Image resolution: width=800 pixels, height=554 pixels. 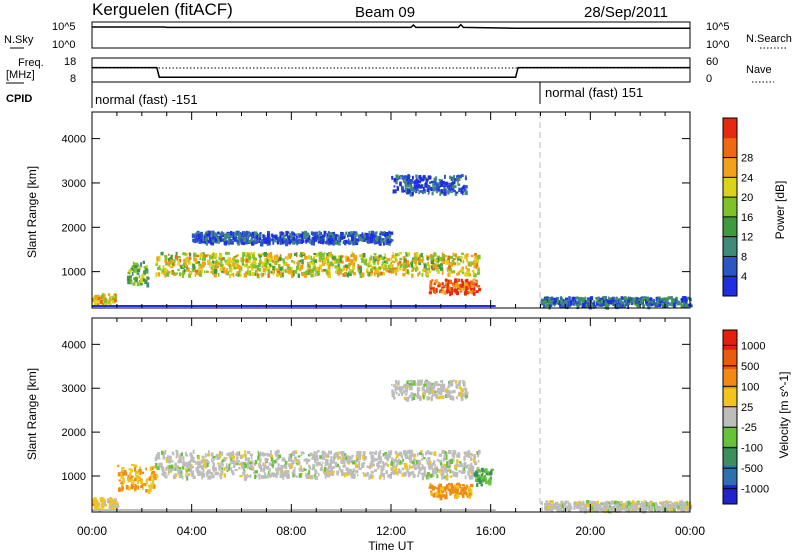 I want to click on colorbar-segment, so click(x=730, y=128).